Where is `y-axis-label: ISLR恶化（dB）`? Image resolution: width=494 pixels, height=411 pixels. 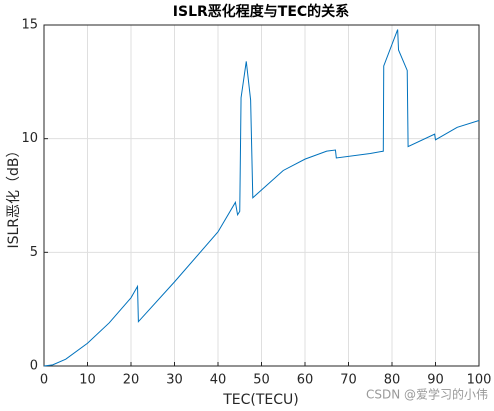
y-axis-label: ISLR恶化（dB） is located at coordinates (14, 195).